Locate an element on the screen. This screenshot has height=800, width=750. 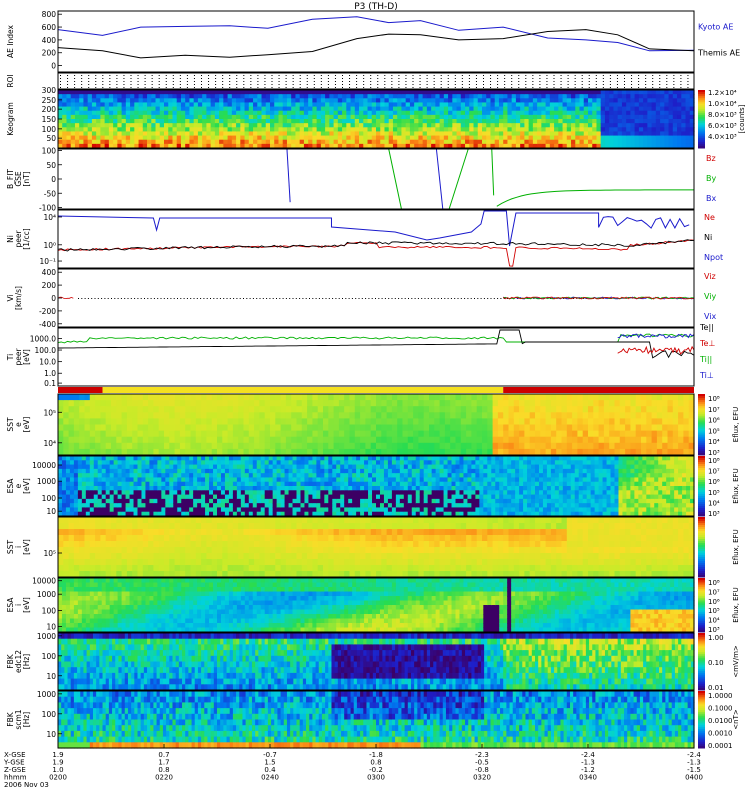
ti-legend-2: Ti|| is located at coordinates (705, 359).